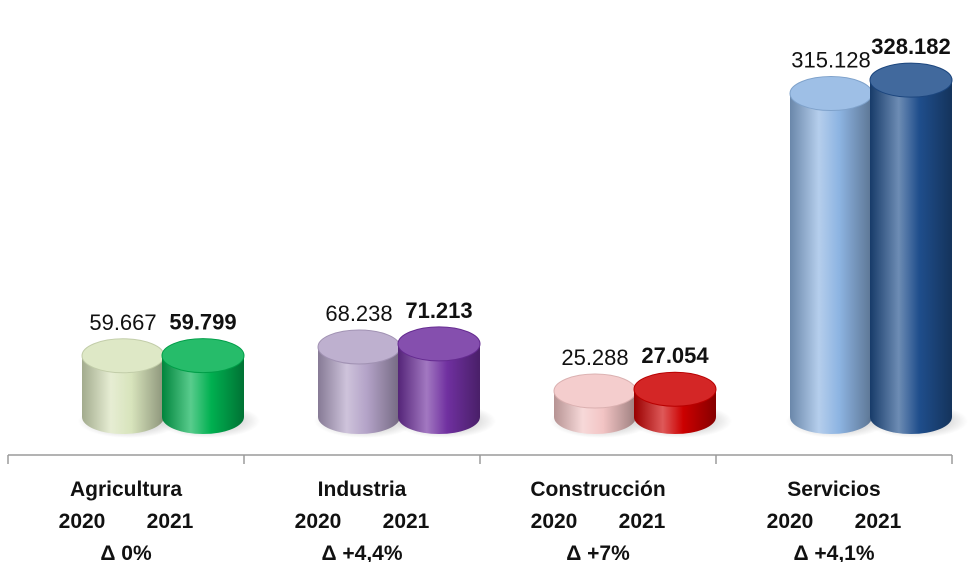  Describe the element at coordinates (126, 489) in the screenshot. I see `category-label: Agricultura` at that location.